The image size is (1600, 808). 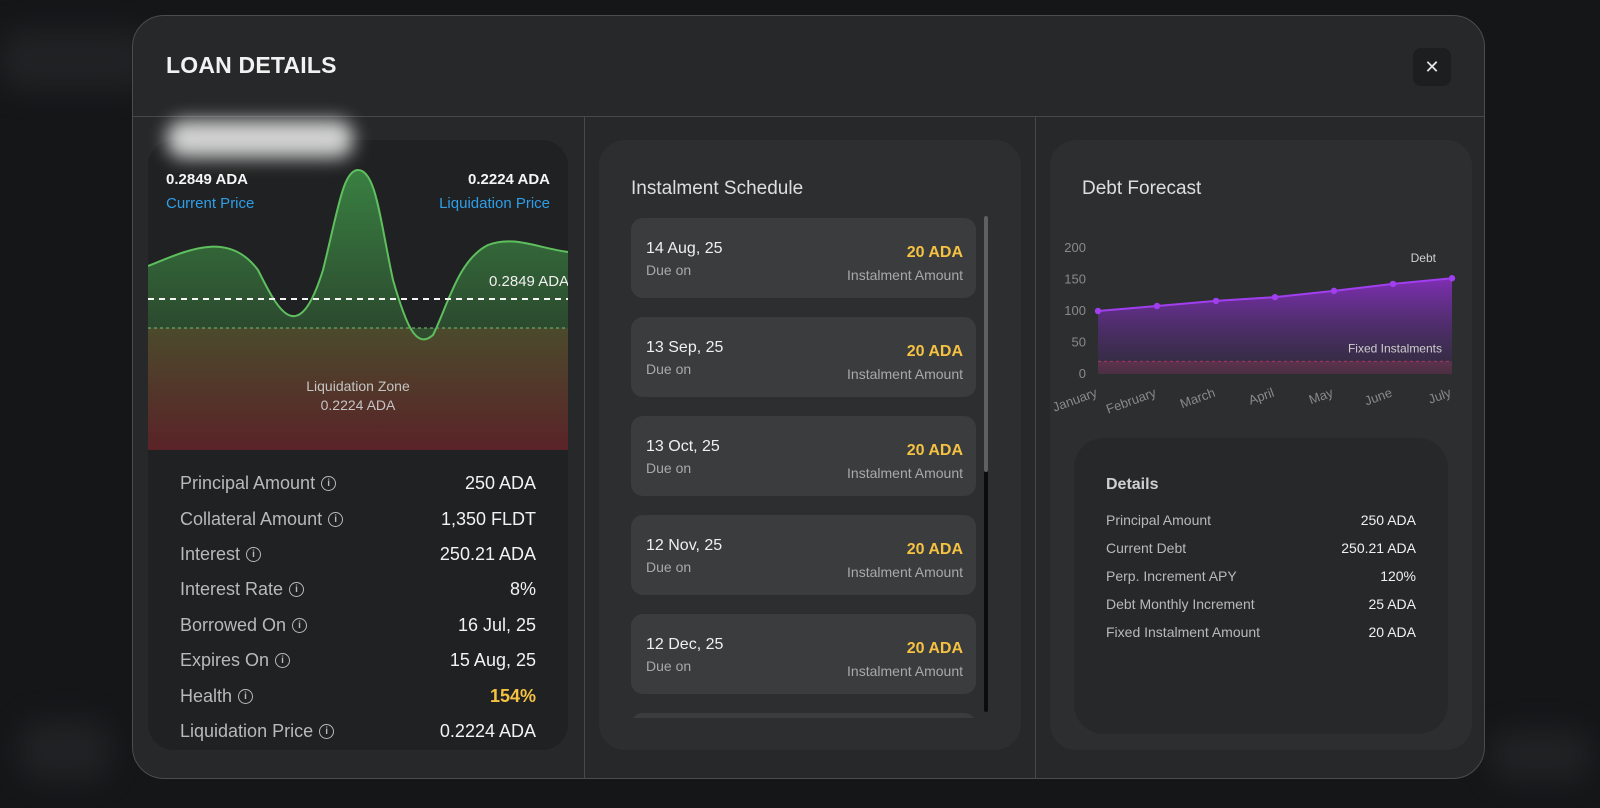 What do you see at coordinates (1132, 484) in the screenshot?
I see `details-title: Details` at bounding box center [1132, 484].